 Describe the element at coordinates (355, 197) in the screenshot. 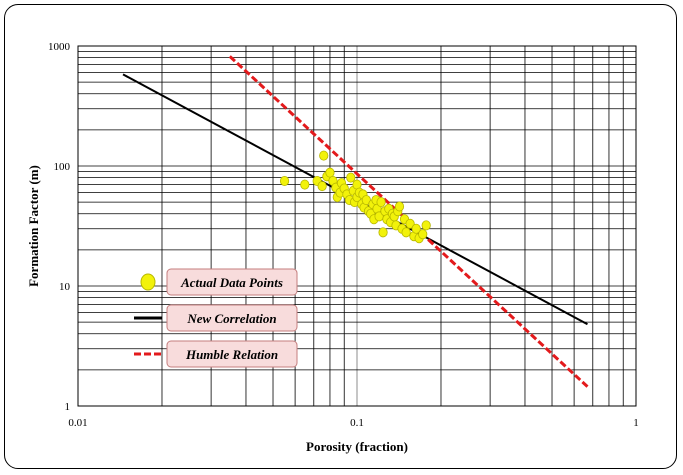

I see `data-points` at that location.